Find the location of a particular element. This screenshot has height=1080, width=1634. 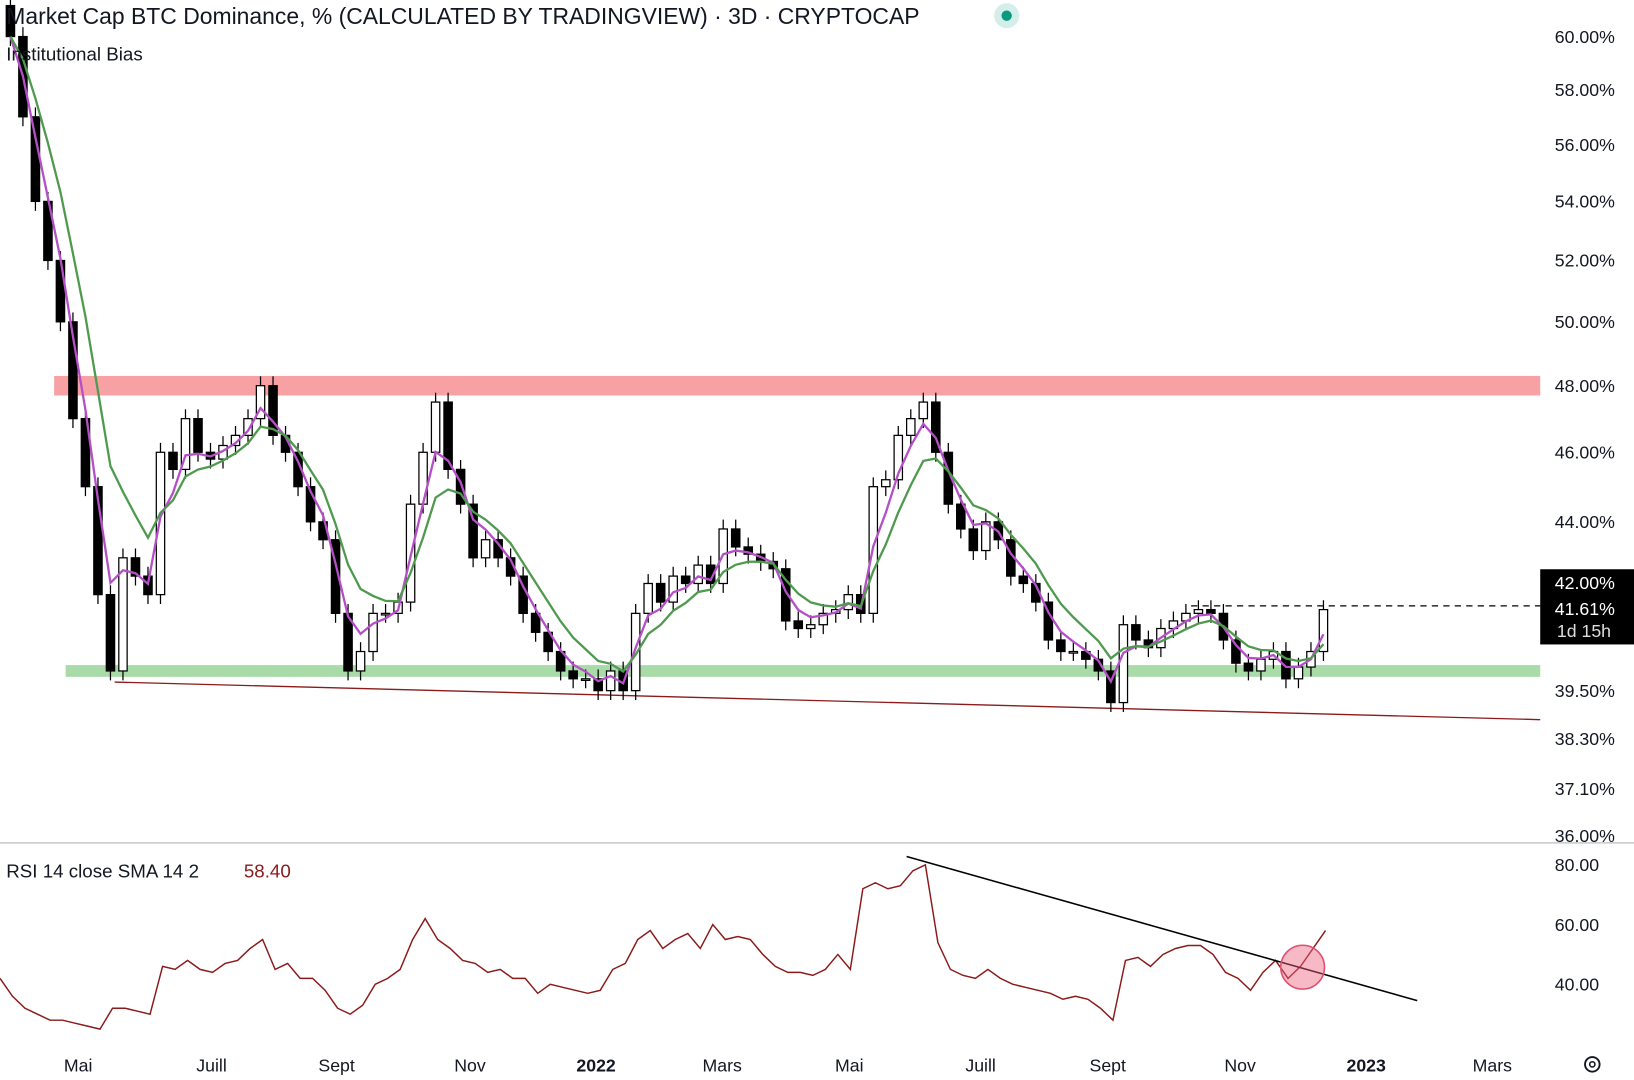

level-label: 42.00% is located at coordinates (1585, 583).